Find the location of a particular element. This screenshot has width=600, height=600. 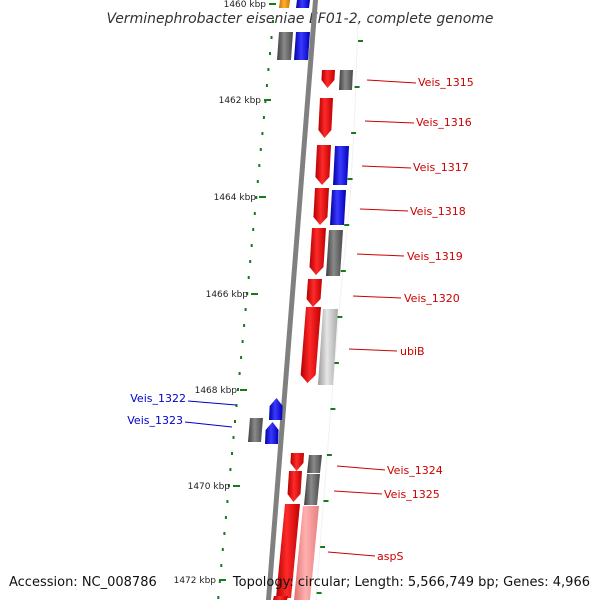

kbp-tick-label: 1472 kbp is located at coordinates (195, 581).